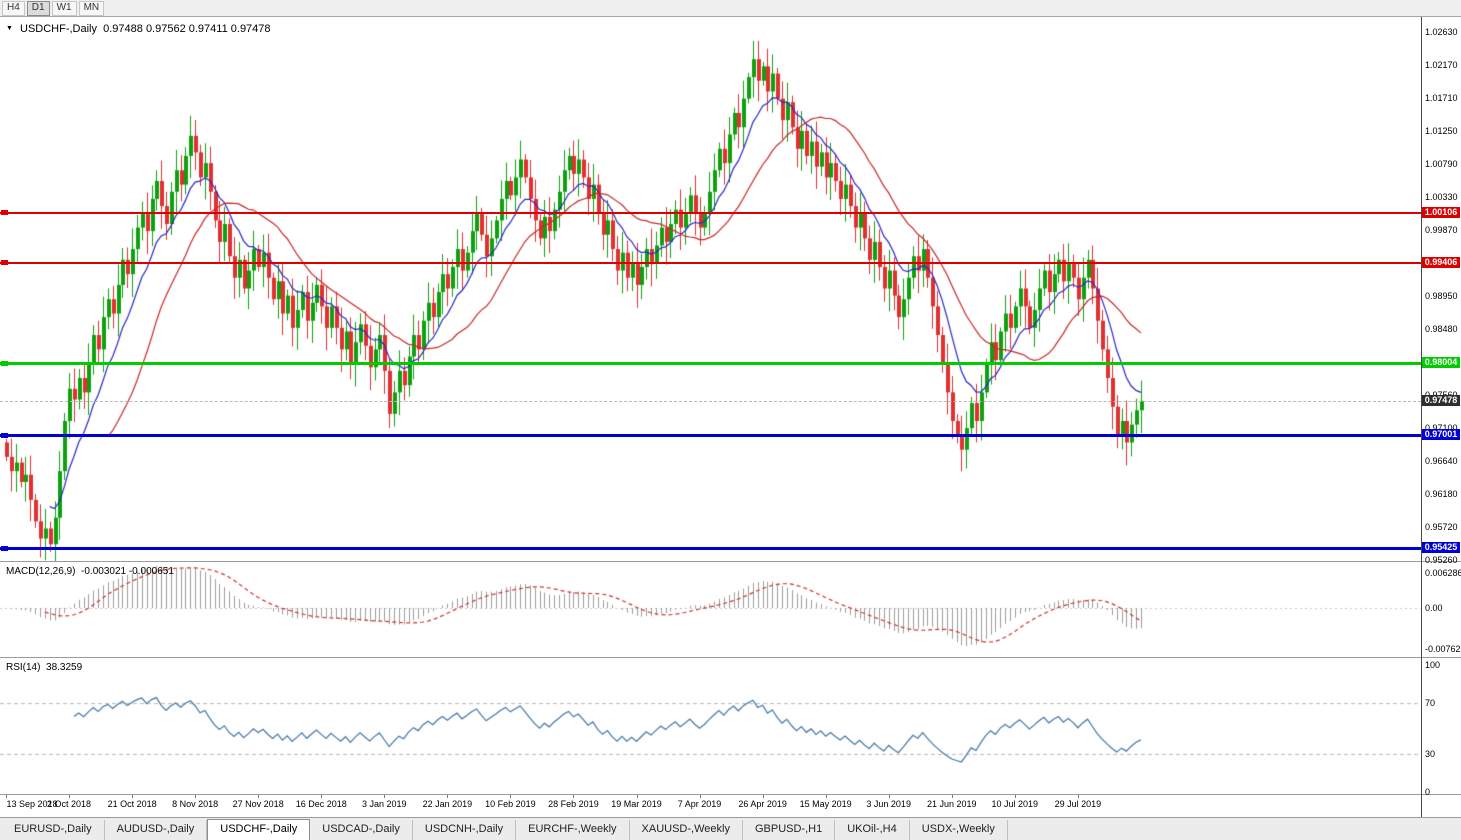 Image resolution: width=1461 pixels, height=840 pixels. What do you see at coordinates (730, 794) in the screenshot?
I see `pane-separator-rsi-dates` at bounding box center [730, 794].